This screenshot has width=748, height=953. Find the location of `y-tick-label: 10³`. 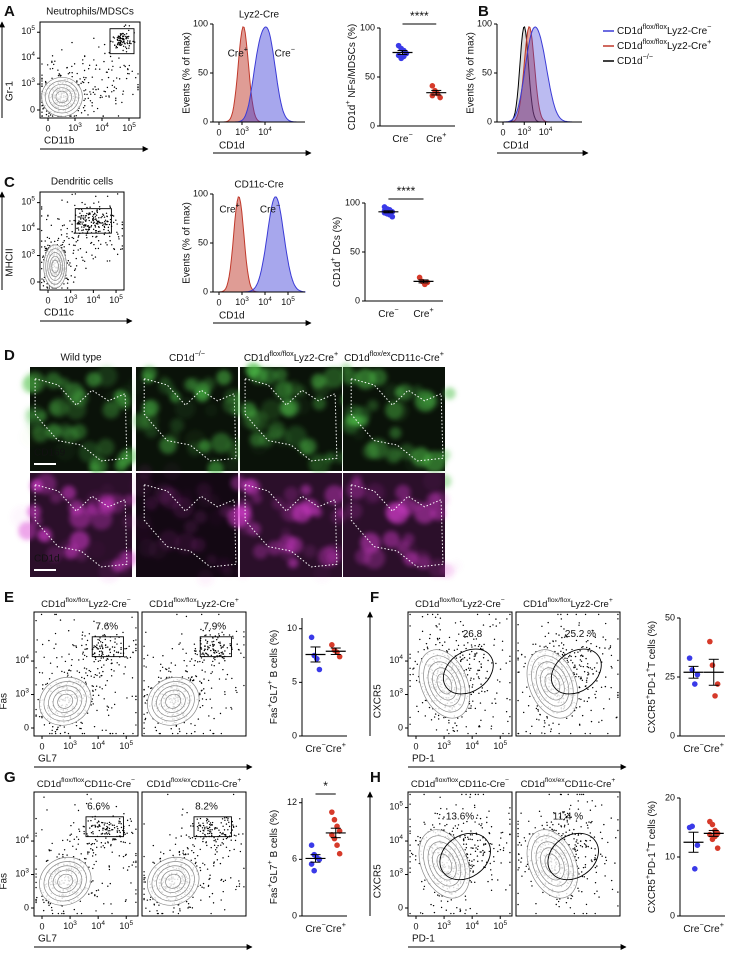

y-tick-label: 10³ is located at coordinates (22, 693).